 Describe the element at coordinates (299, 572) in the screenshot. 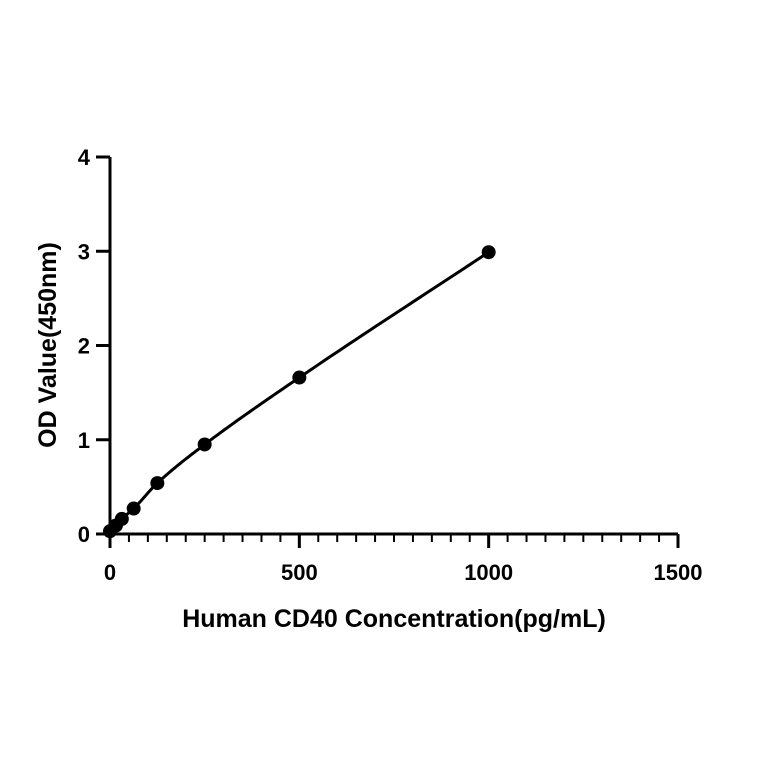

I see `x-tick-label: 500` at that location.